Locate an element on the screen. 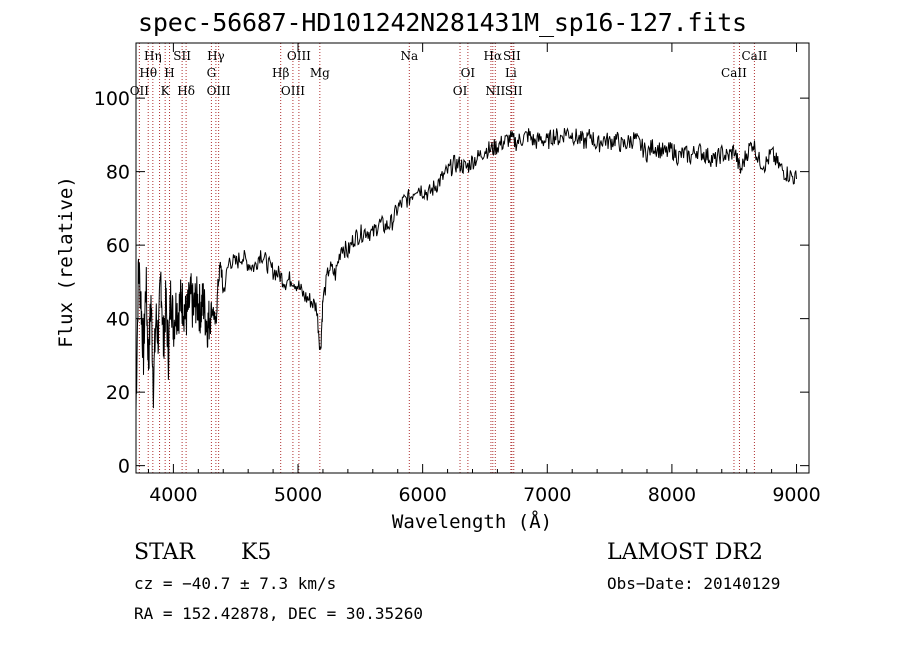  object-class: STAR is located at coordinates (164, 552).